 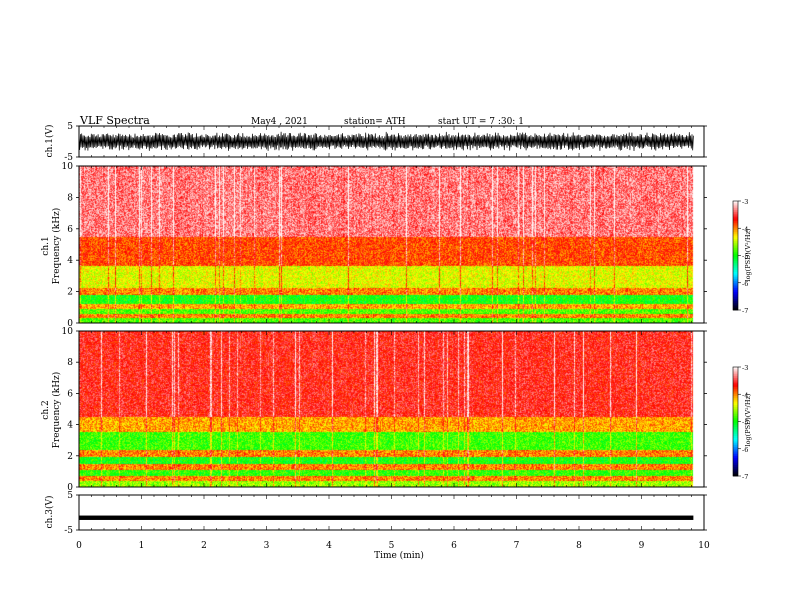 What do you see at coordinates (70, 293) in the screenshot?
I see `ch1_spec-ytick-label: 2` at bounding box center [70, 293].